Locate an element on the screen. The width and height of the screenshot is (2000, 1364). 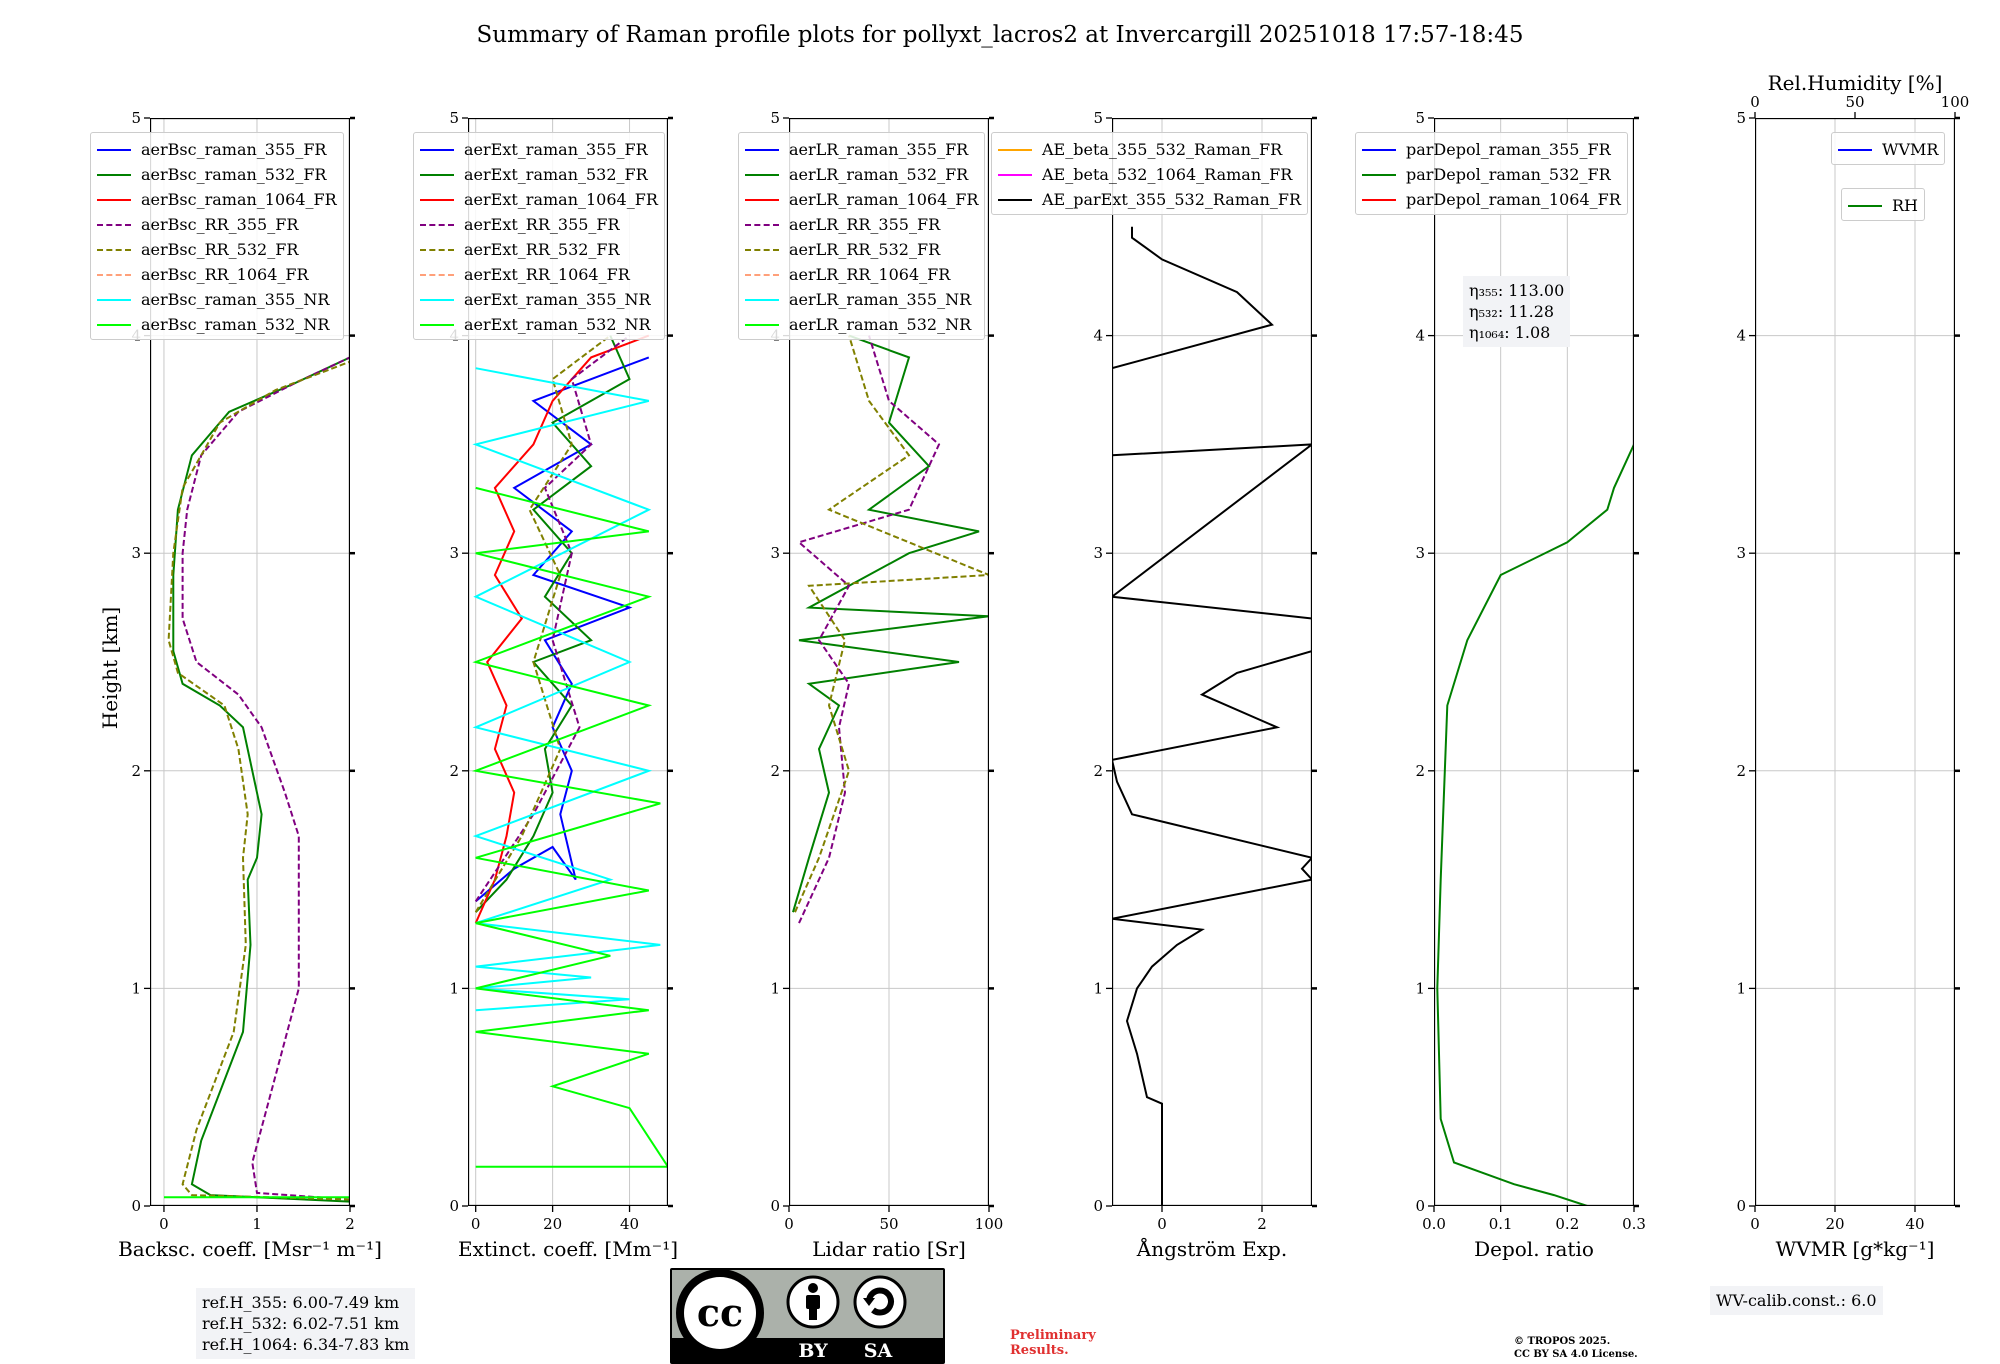
series-line-aerLR_RR_355_FR is located at coordinates (868, 629).